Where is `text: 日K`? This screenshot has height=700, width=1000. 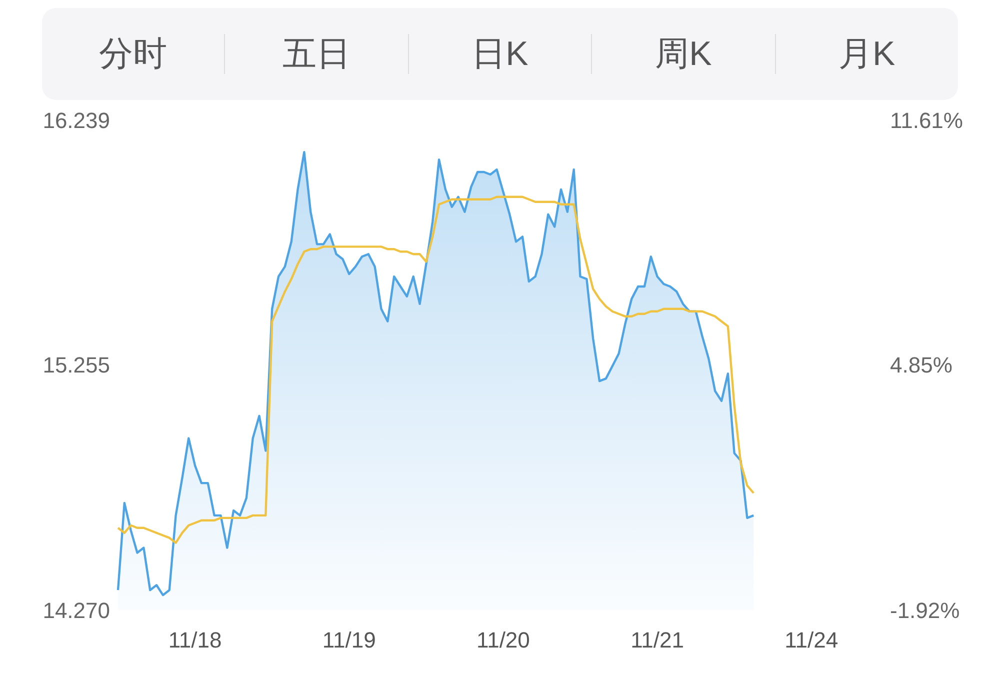 text: 日K is located at coordinates (500, 54).